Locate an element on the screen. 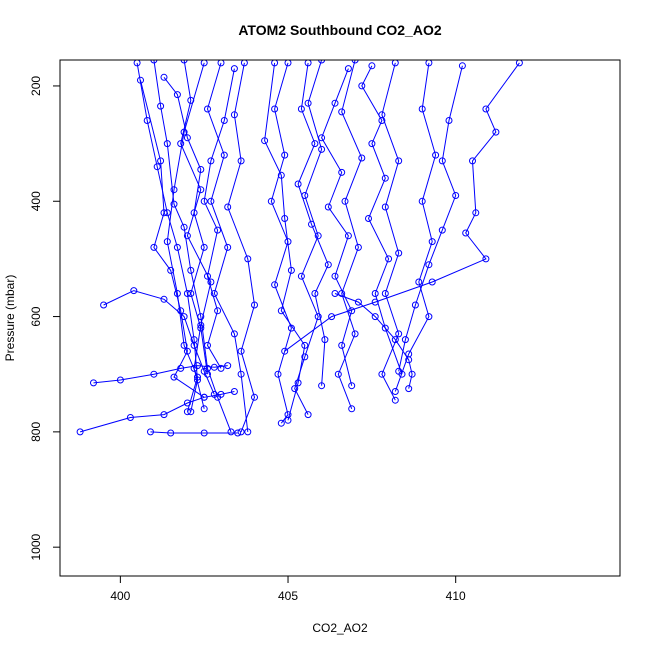 This screenshot has height=655, width=650. y-axis-label: Pressure (mbar) is located at coordinates (10, 318).